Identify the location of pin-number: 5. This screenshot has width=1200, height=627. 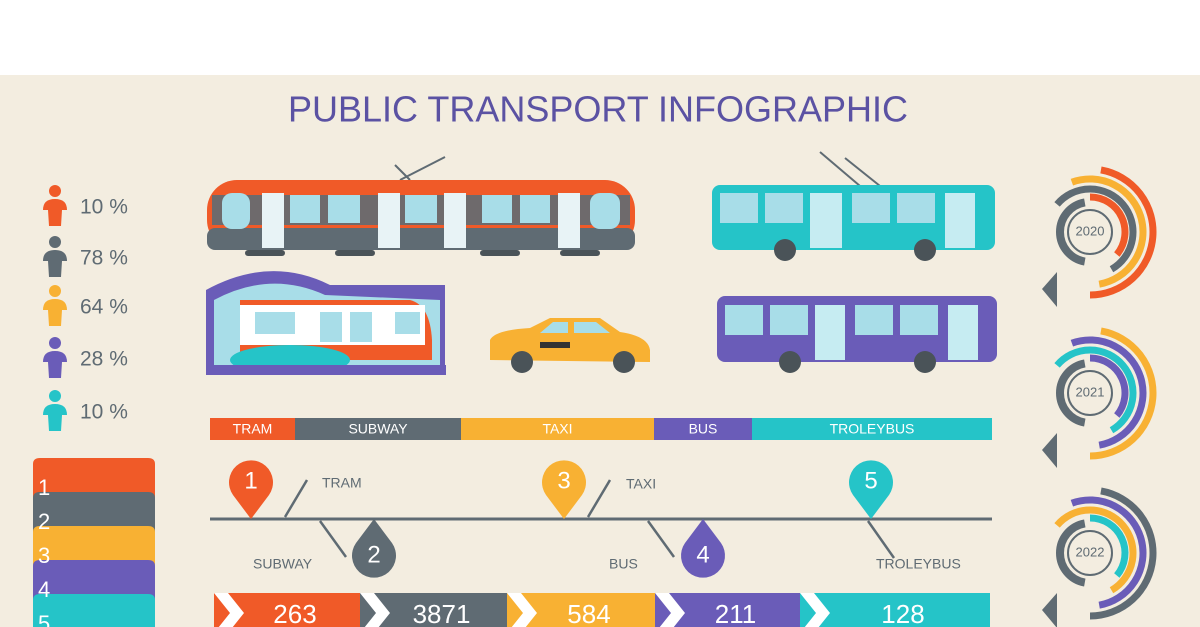
(870, 480).